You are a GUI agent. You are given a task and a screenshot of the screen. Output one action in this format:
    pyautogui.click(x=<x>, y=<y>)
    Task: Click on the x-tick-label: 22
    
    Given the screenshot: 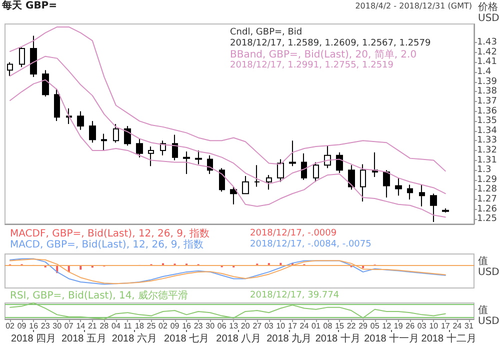 What is the action you would take?
    pyautogui.click(x=351, y=326)
    